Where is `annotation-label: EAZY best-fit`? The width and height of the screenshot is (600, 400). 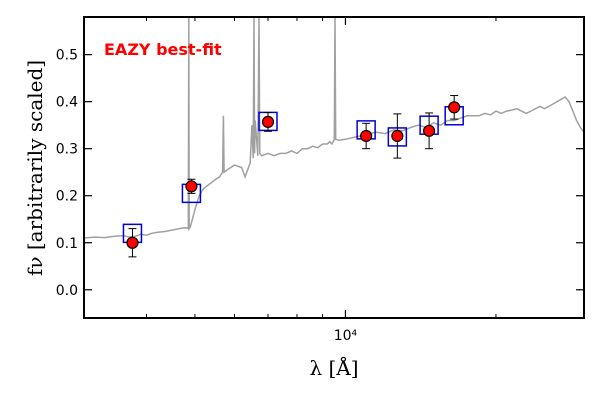
annotation-label: EAZY best-fit is located at coordinates (163, 49).